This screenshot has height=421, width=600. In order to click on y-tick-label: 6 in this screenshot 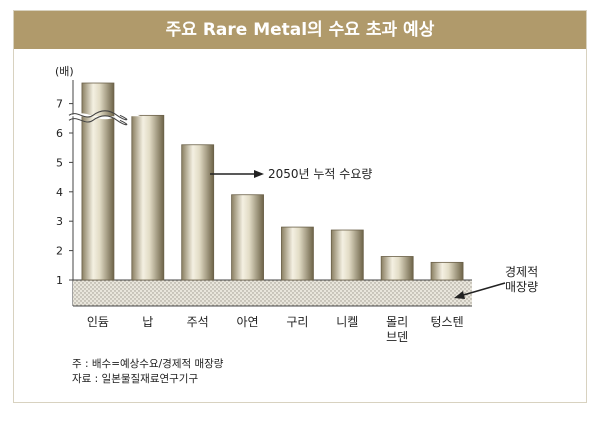, I will do `click(59, 133)`.